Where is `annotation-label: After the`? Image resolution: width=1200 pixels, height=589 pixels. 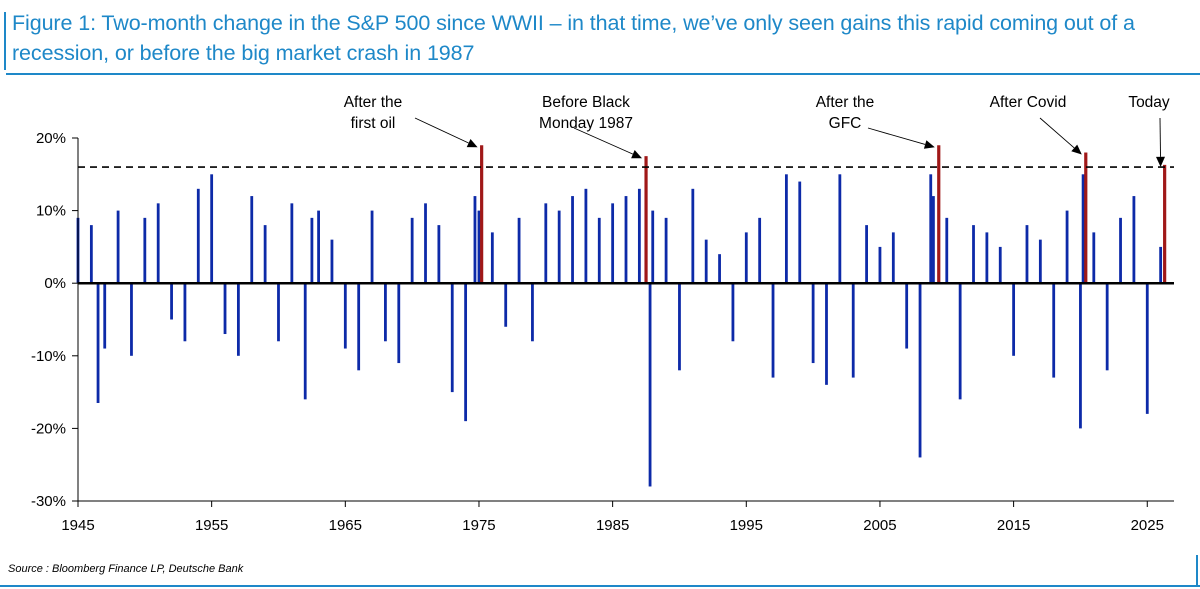
annotation-label: After the is located at coordinates (373, 102).